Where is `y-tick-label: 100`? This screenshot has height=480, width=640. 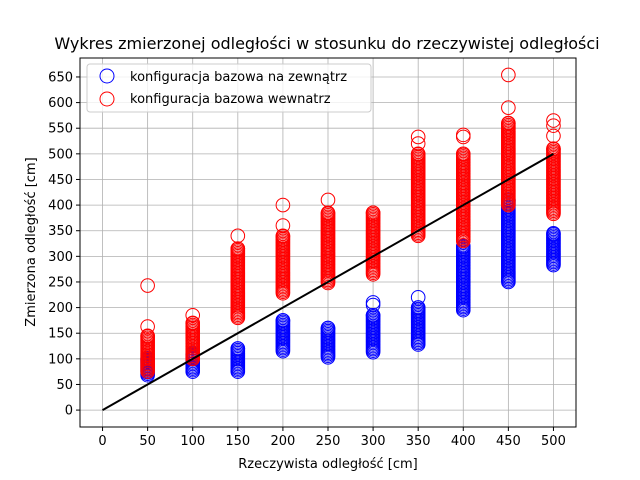 y-tick-label: 100 is located at coordinates (60, 359).